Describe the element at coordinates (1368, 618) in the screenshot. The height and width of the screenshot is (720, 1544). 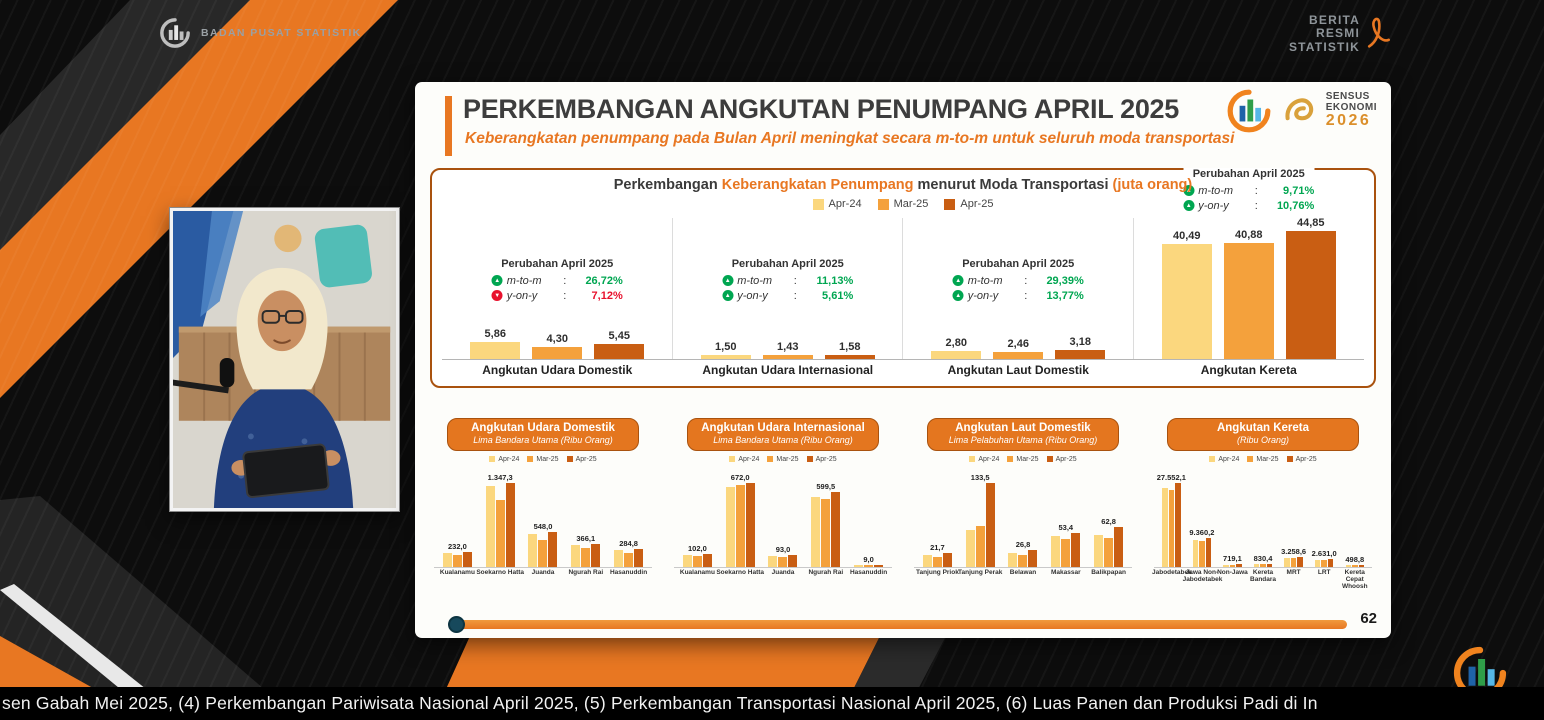
I see `page-number: 62` at that location.